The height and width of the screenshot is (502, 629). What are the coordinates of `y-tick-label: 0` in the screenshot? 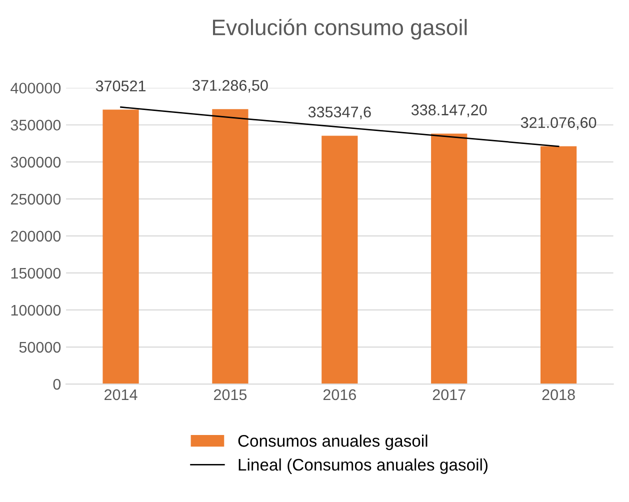 It's located at (57, 384).